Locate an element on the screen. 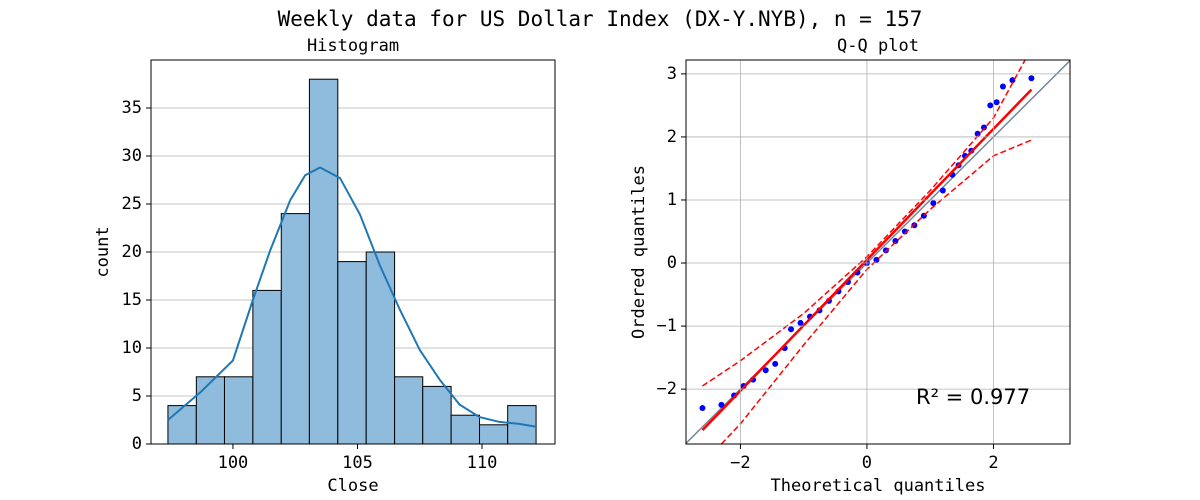 This screenshot has width=1200, height=500. y-tick-label: −1 is located at coordinates (667, 326).